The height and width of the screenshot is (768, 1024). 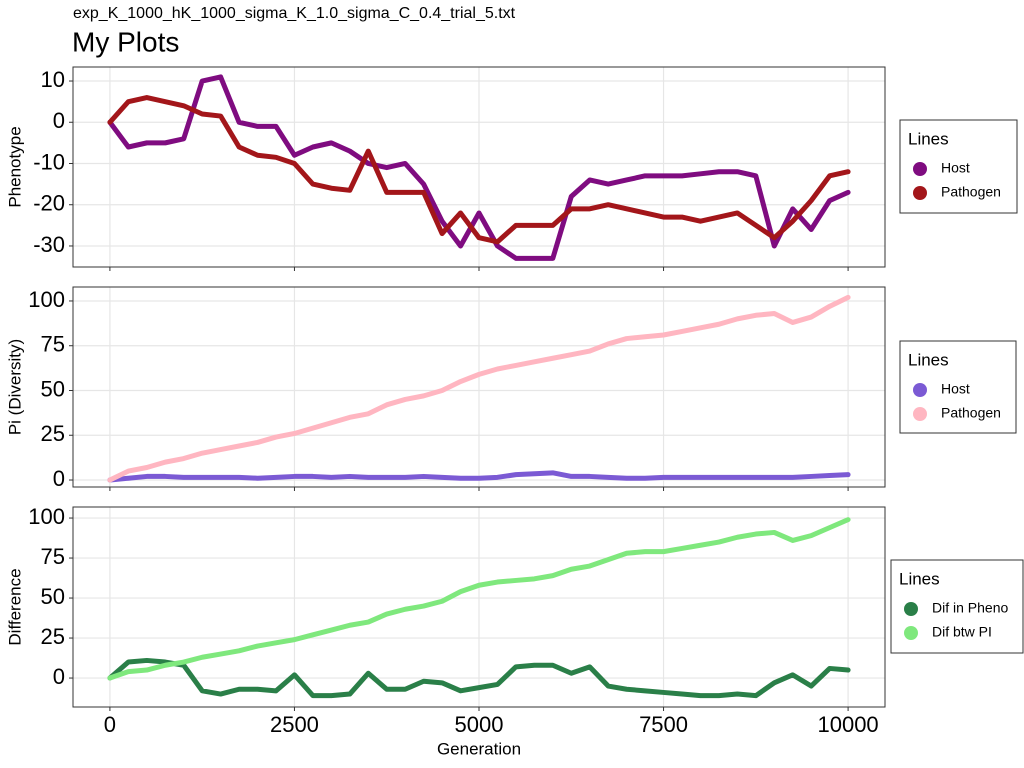 I want to click on legend-label: Dif in Pheno, so click(x=970, y=608).